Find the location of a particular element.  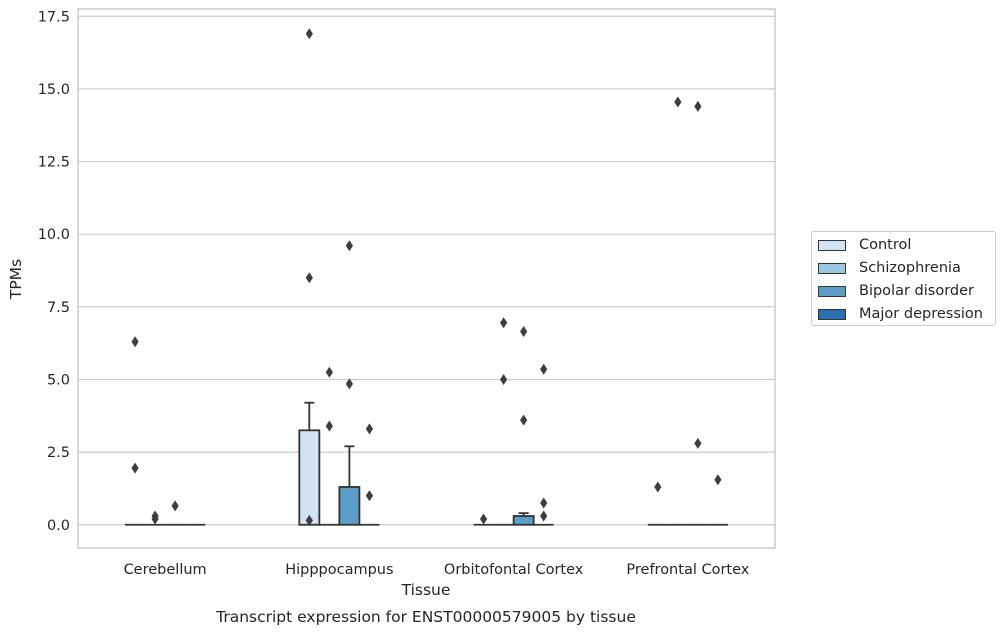

legend-swatch-schizophrenia is located at coordinates (832, 268).